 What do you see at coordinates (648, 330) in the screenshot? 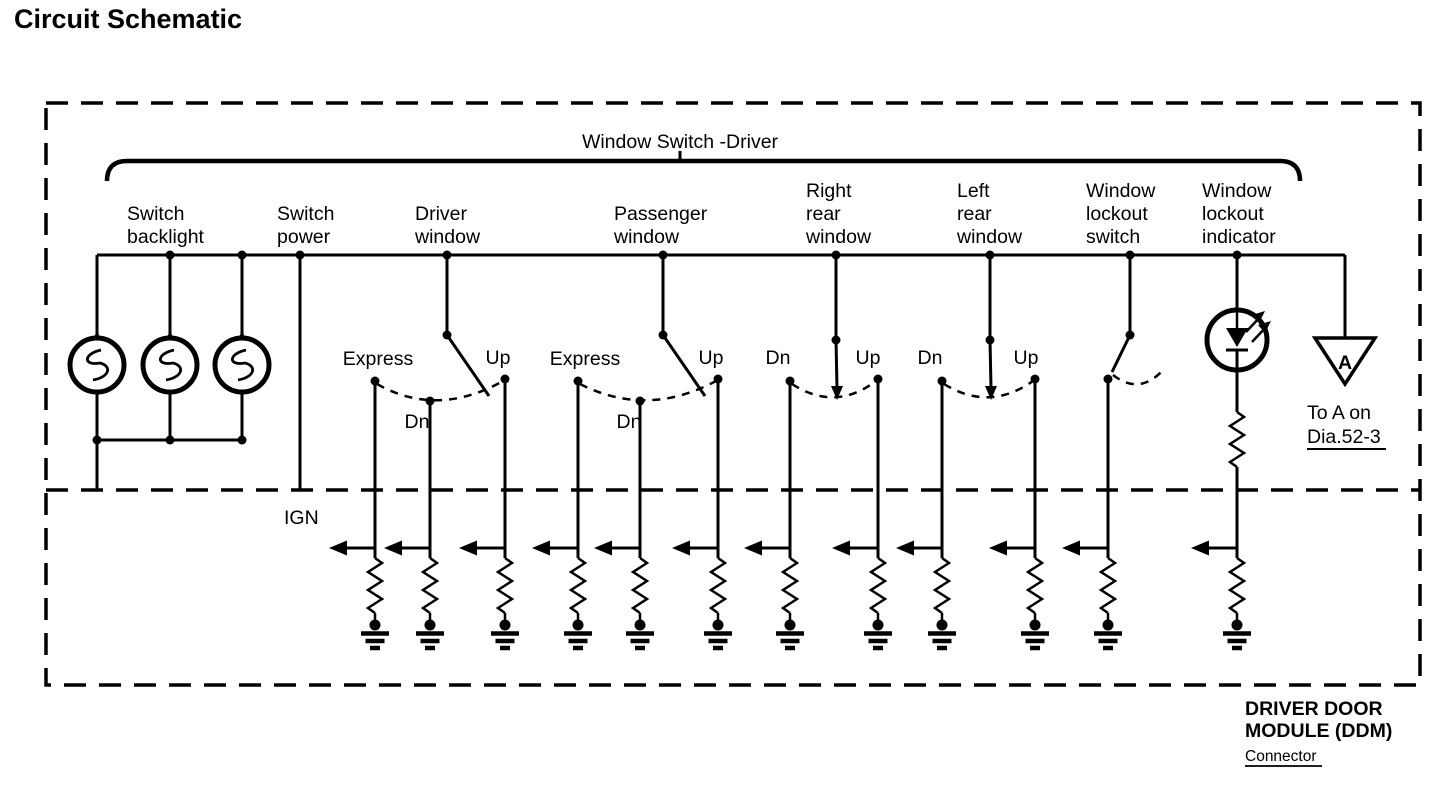
I see `passenger-window-switch` at bounding box center [648, 330].